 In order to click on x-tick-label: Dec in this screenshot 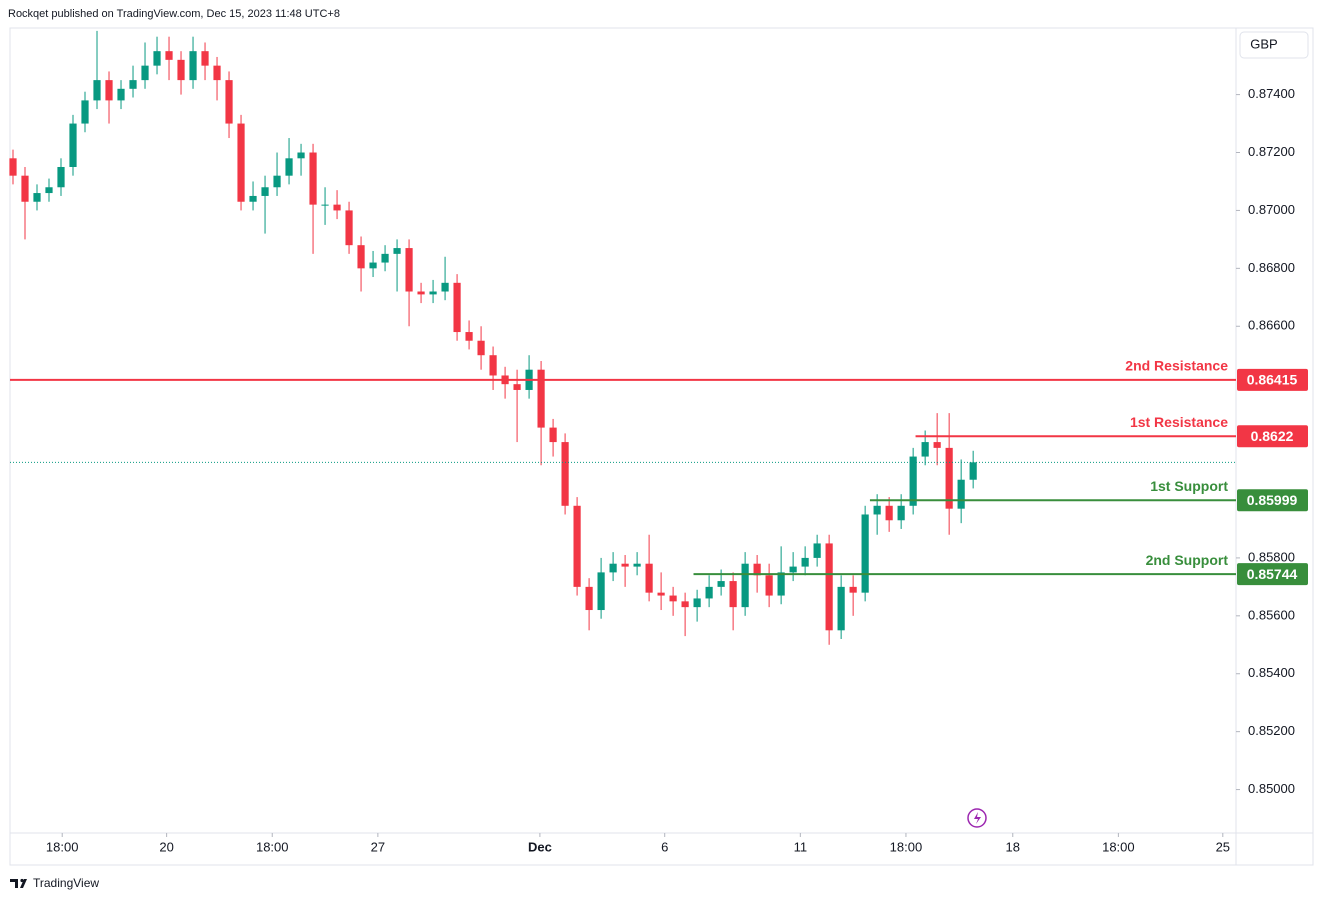, I will do `click(540, 846)`.